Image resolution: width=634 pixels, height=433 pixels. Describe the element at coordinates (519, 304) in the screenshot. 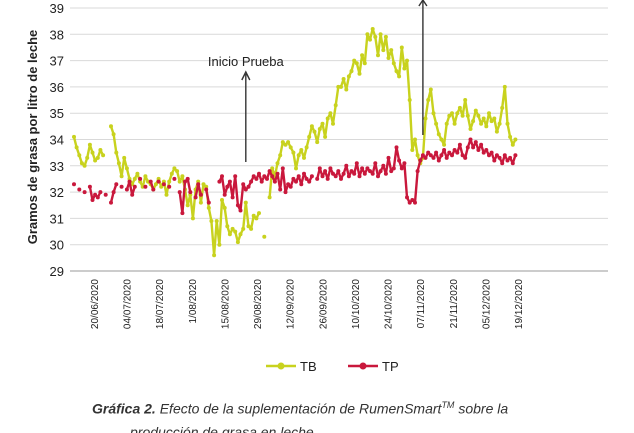

I see `x-tick-label: 19/12/2020` at that location.